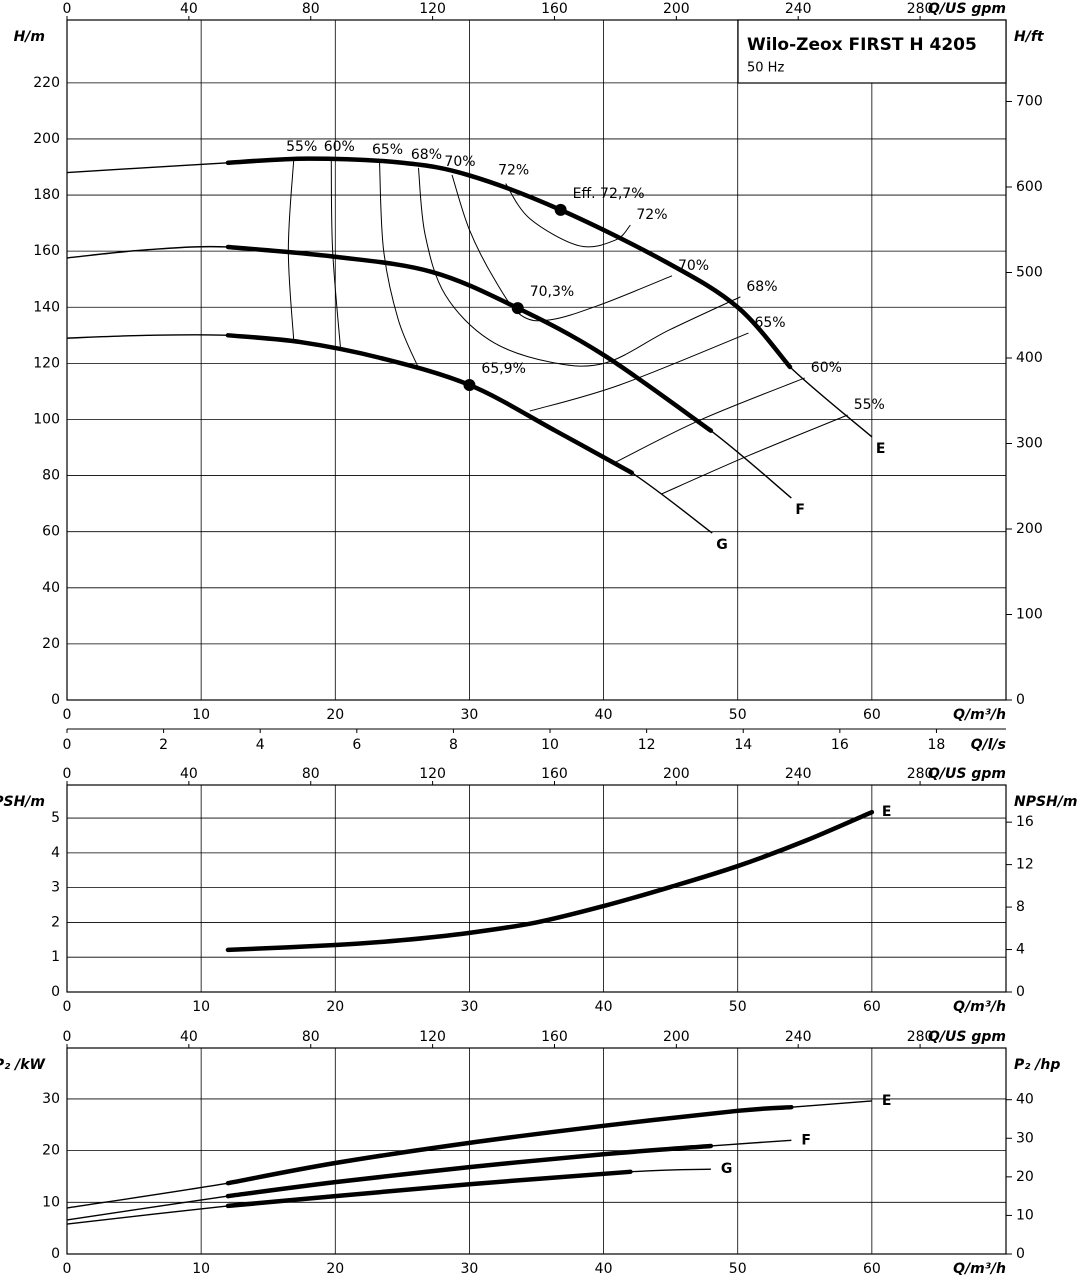 The image size is (1078, 1280). I want to click on y-tick-label: 120, so click(46, 363).